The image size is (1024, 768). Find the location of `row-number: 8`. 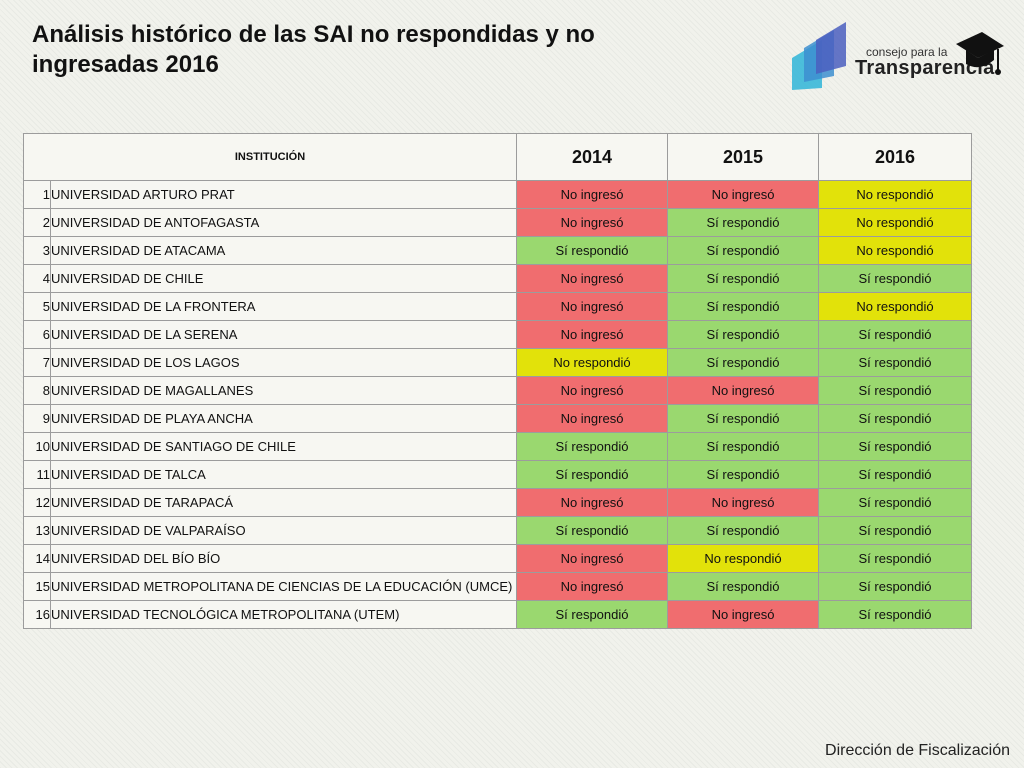

row-number: 8 is located at coordinates (37, 390).